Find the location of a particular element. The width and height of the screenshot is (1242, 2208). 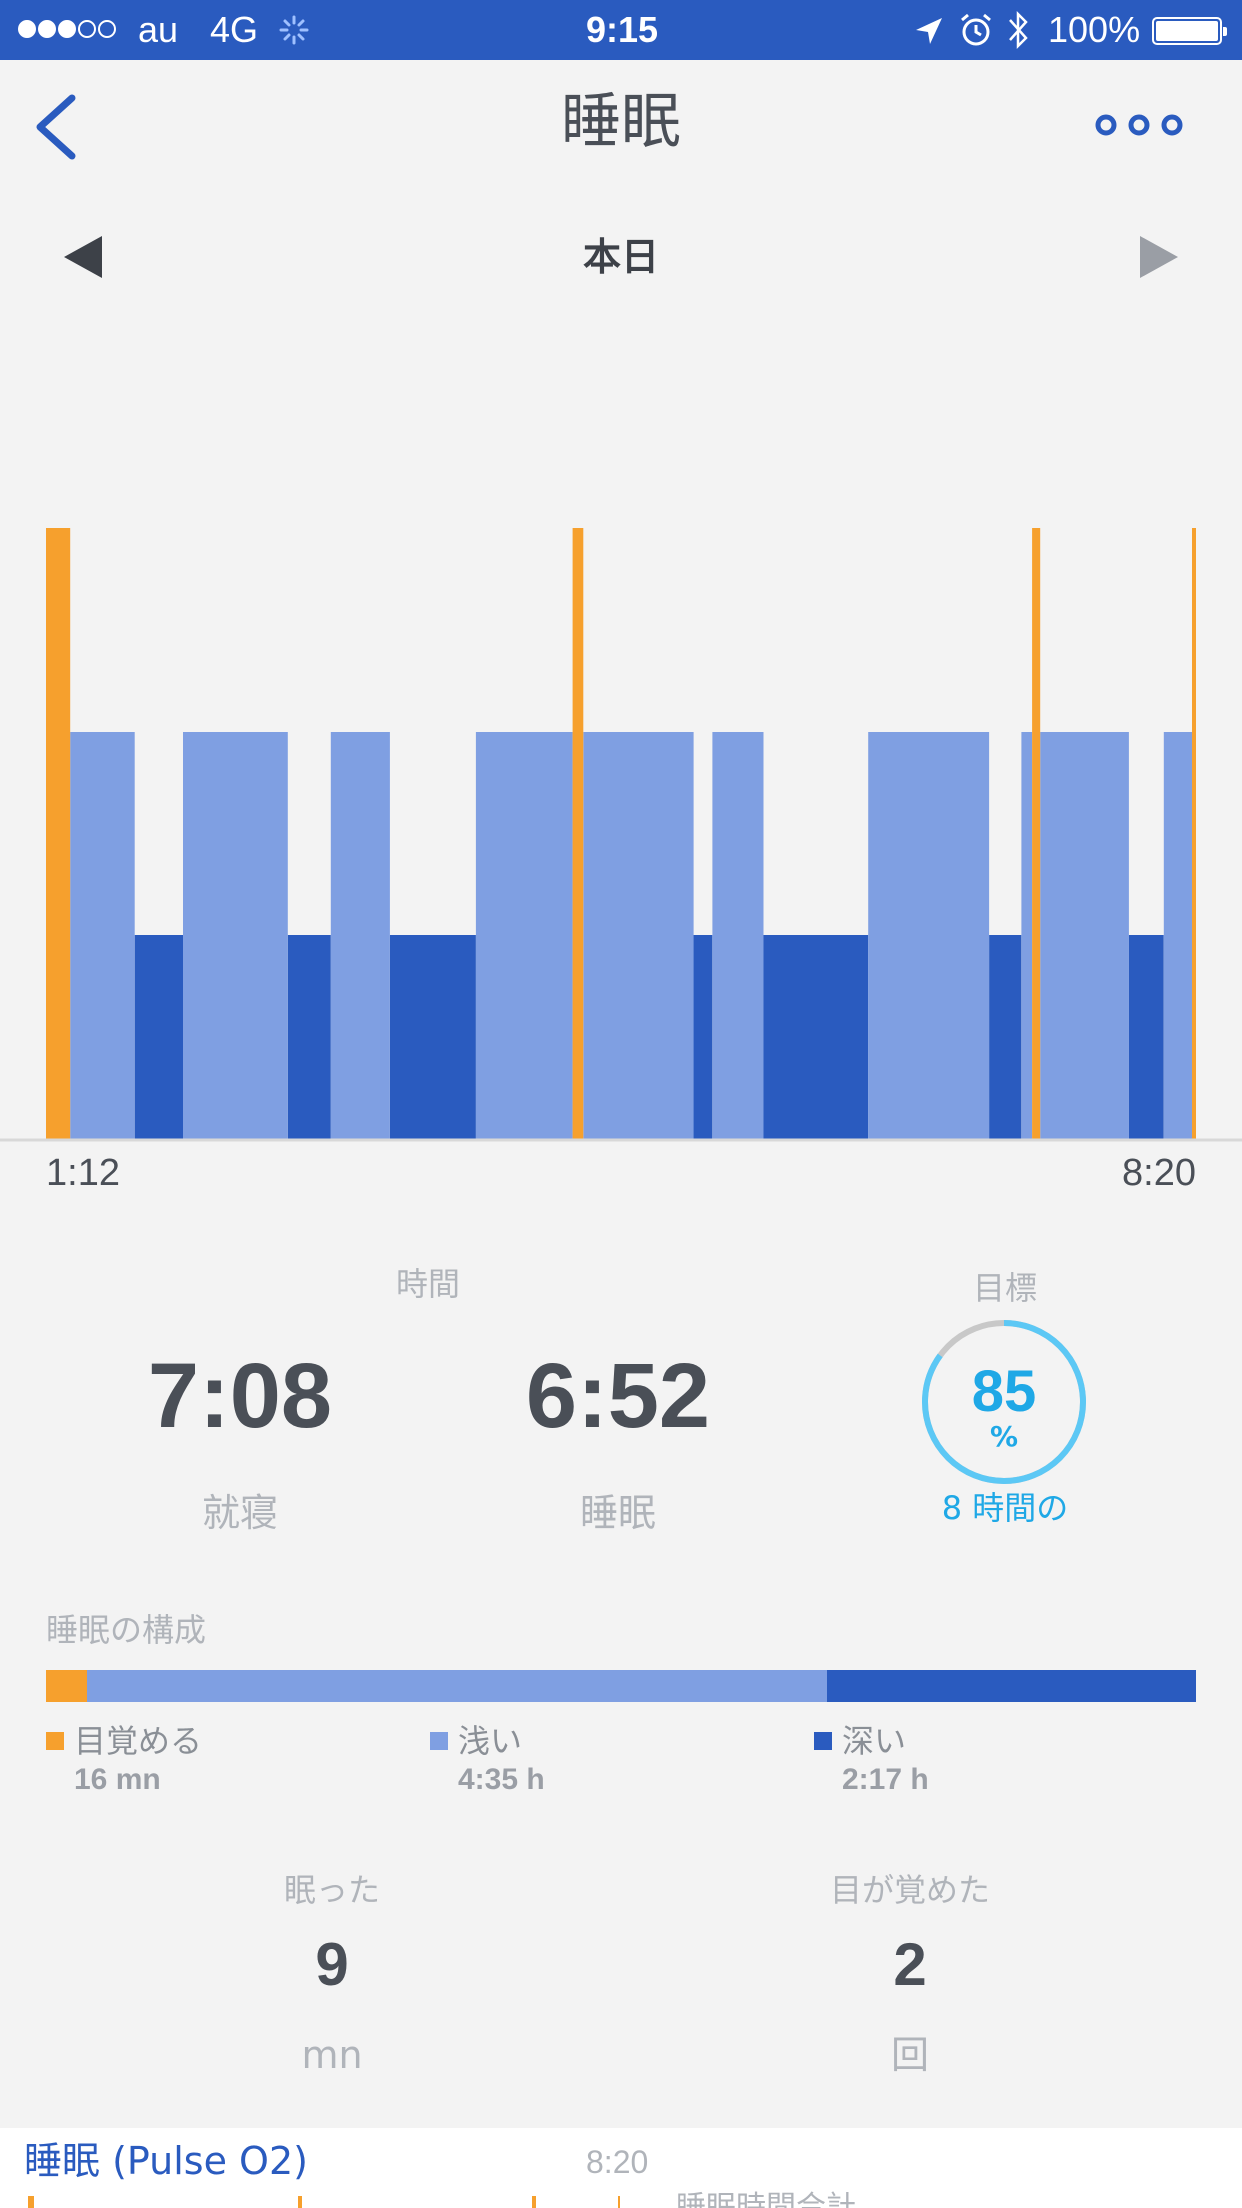

bedtime-label: 就寝 is located at coordinates (239, 1513).